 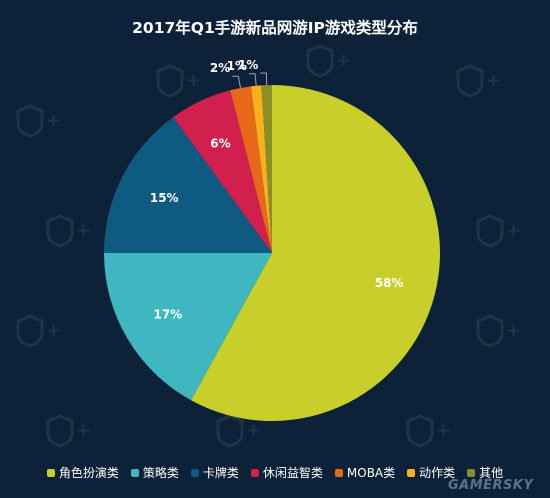 What do you see at coordinates (371, 473) in the screenshot?
I see `legend-label: MOBA类` at bounding box center [371, 473].